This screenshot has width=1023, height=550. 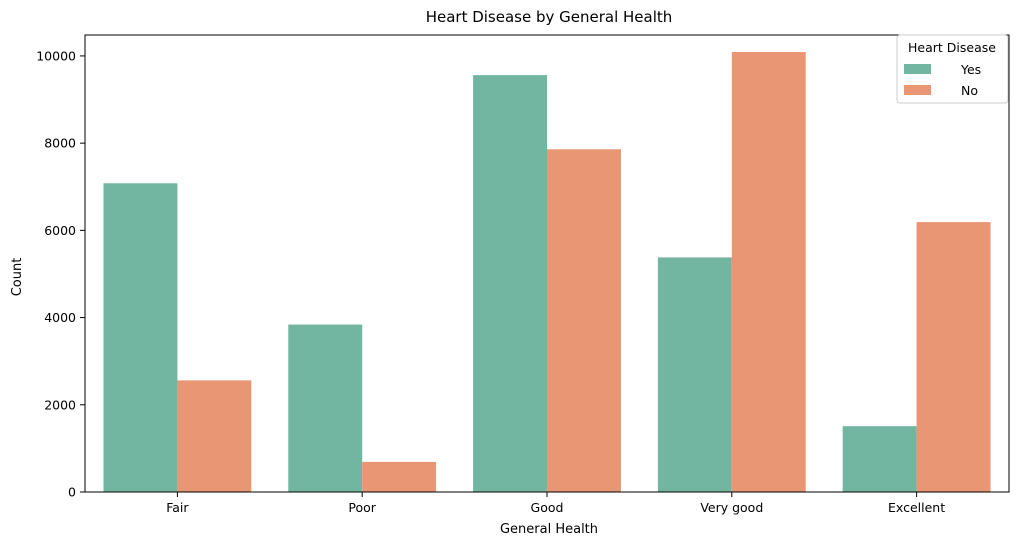 I want to click on x-axis-ticks: Fair Poor Good Very good Excellent, so click(x=555, y=503).